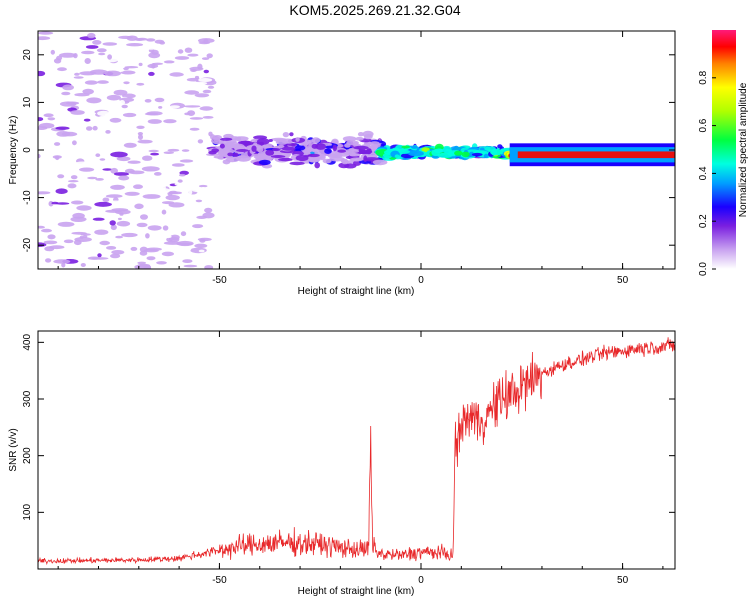 Image resolution: width=750 pixels, height=600 pixels. What do you see at coordinates (375, 10) in the screenshot?
I see `figure-title: KOM5.2025.269.21.32.G04` at bounding box center [375, 10].